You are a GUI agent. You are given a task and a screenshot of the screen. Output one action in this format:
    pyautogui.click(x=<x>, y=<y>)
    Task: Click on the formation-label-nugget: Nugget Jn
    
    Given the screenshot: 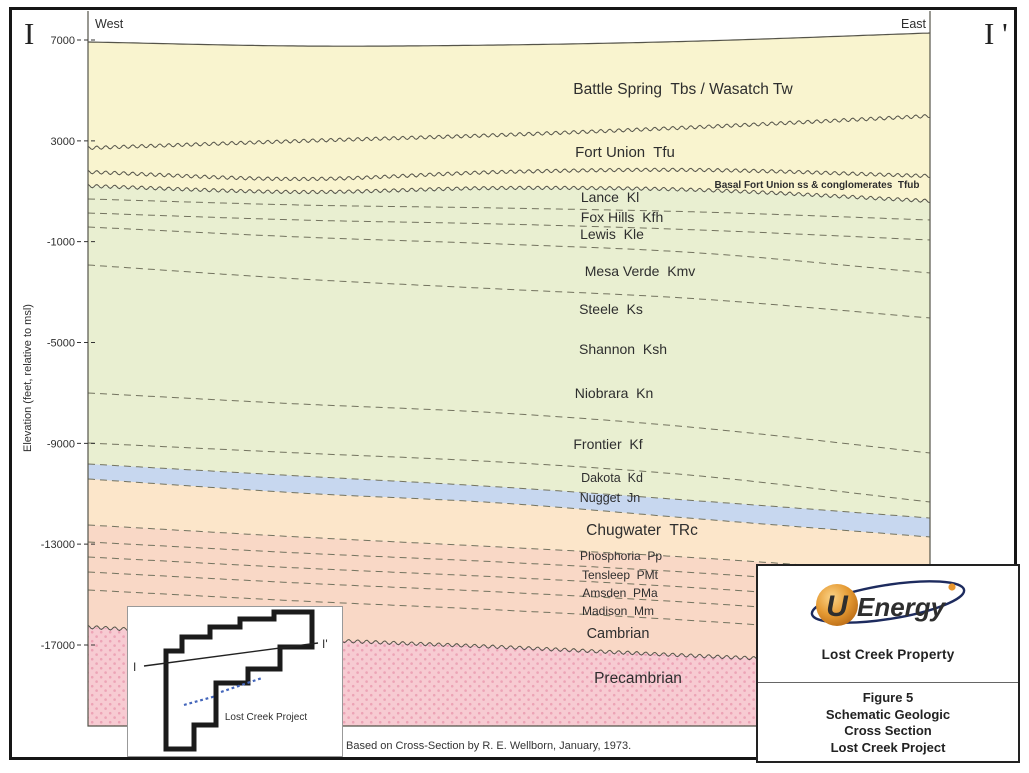 What is the action you would take?
    pyautogui.click(x=610, y=498)
    